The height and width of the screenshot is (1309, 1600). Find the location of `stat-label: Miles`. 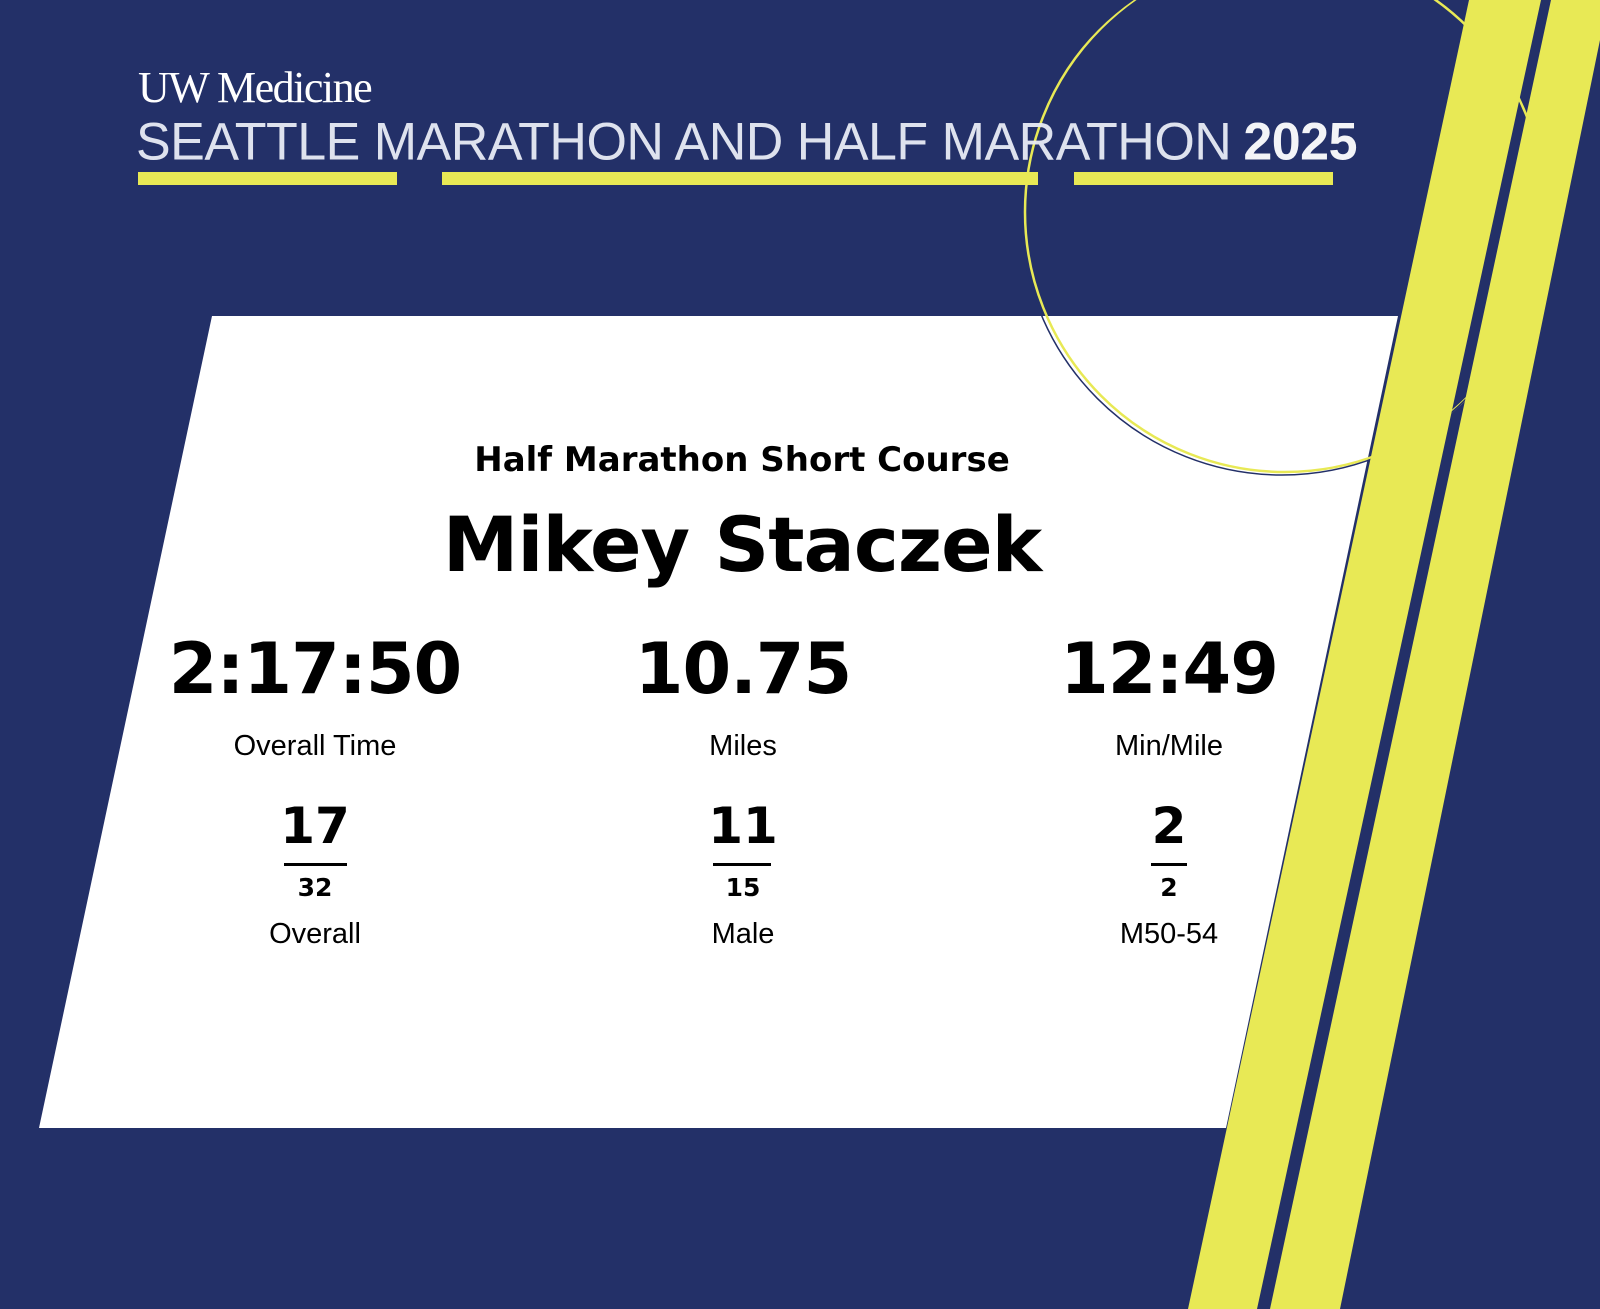

stat-label: Miles is located at coordinates (743, 746).